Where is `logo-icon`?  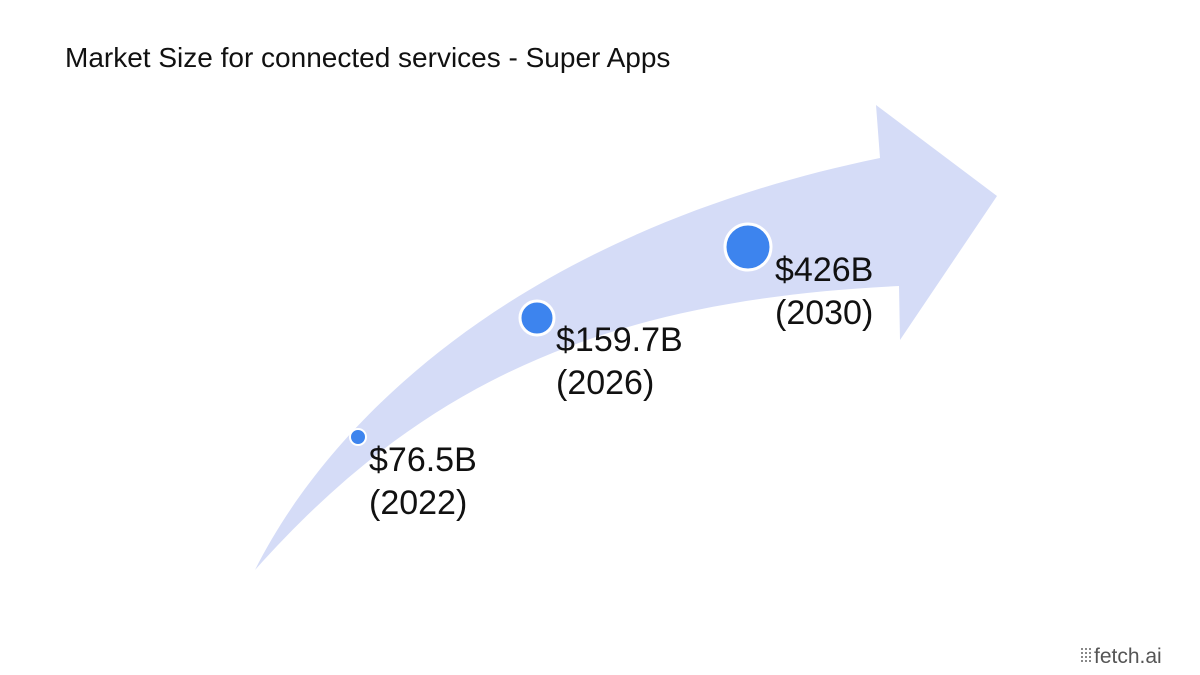 logo-icon is located at coordinates (1086, 655).